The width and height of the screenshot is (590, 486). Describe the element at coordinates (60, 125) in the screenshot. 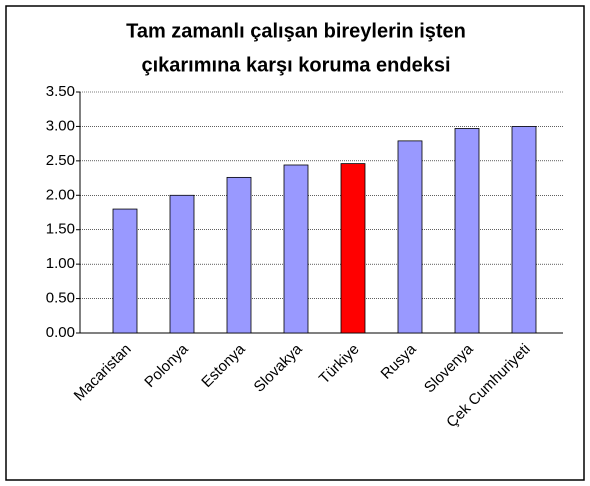

I see `y-tick-label: 3.00` at that location.